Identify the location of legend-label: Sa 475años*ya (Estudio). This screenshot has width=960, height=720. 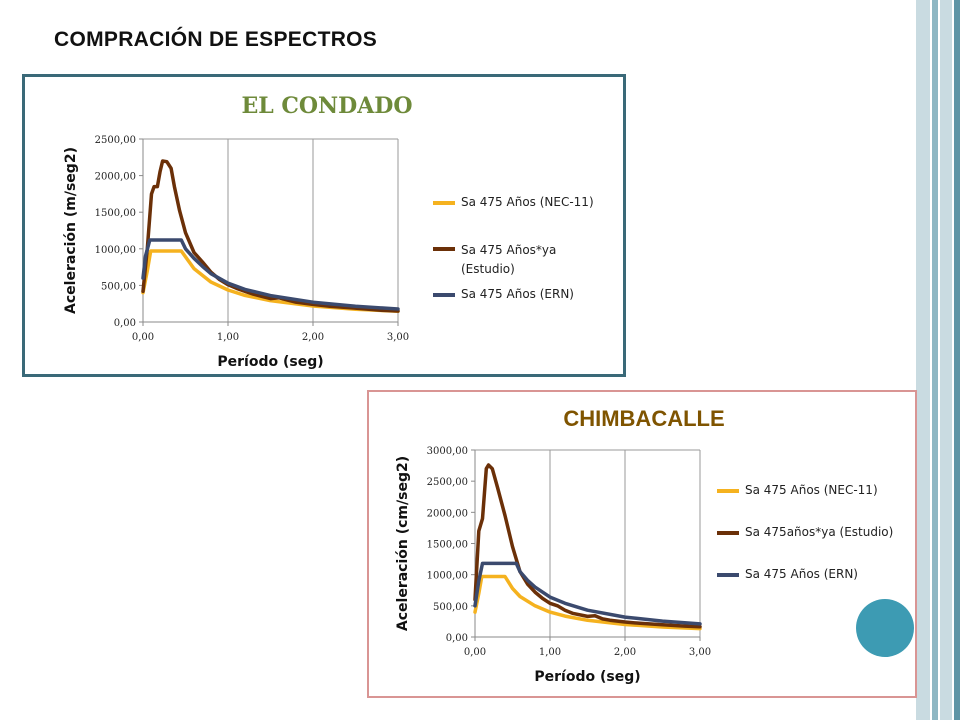
(819, 532).